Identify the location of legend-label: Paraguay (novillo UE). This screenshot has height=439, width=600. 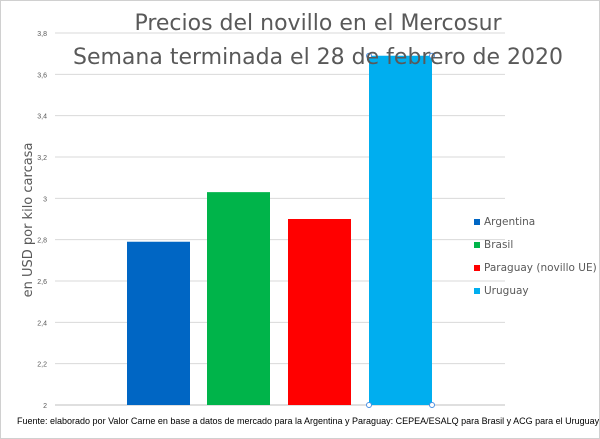
(540, 268).